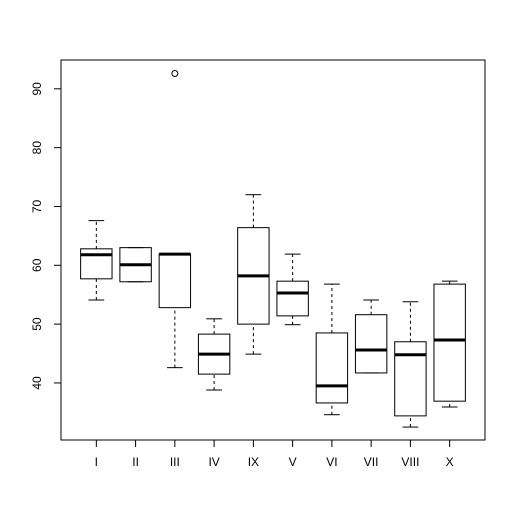 This screenshot has width=515, height=516. What do you see at coordinates (213, 462) in the screenshot?
I see `x-tick-label: IV` at bounding box center [213, 462].